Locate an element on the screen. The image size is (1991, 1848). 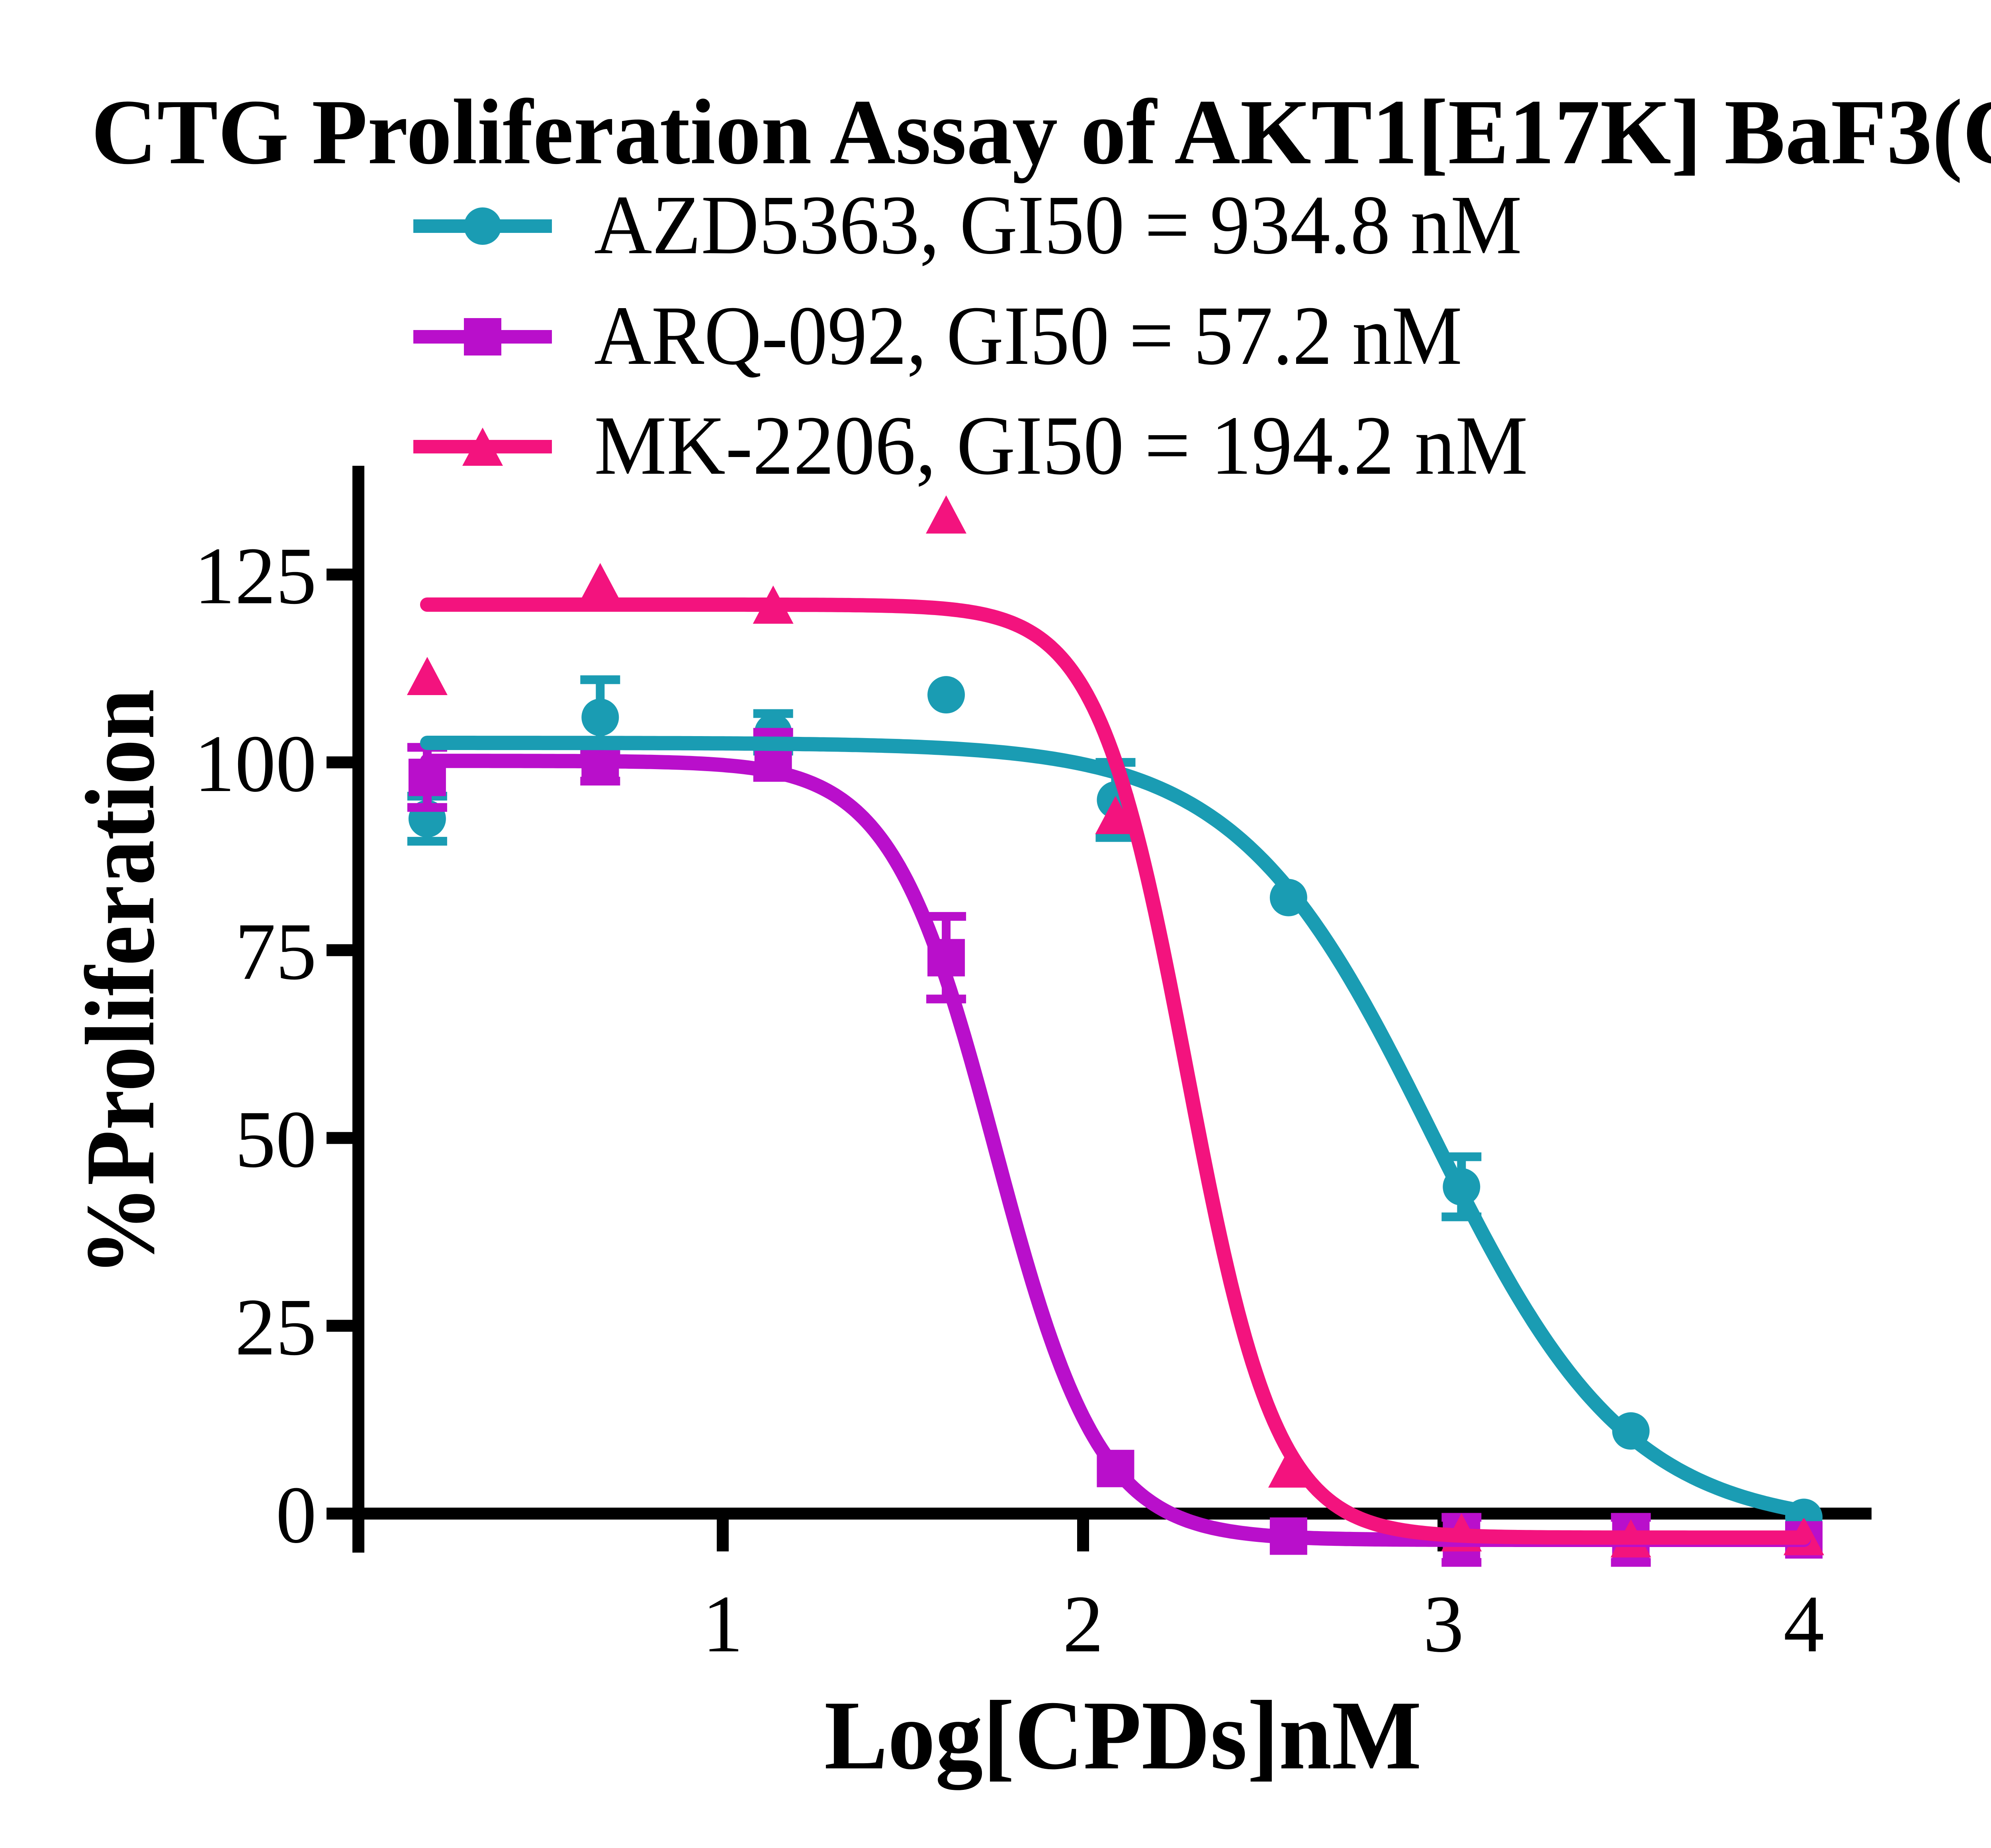
y-tick-label: 75 is located at coordinates (276, 951).